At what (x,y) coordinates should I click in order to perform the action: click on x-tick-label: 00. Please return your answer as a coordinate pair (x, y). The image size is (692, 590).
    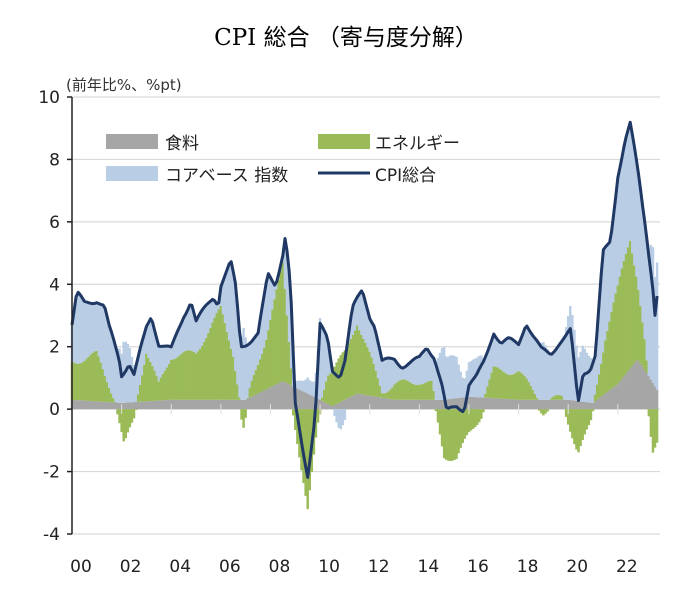
    Looking at the image, I should click on (81, 567).